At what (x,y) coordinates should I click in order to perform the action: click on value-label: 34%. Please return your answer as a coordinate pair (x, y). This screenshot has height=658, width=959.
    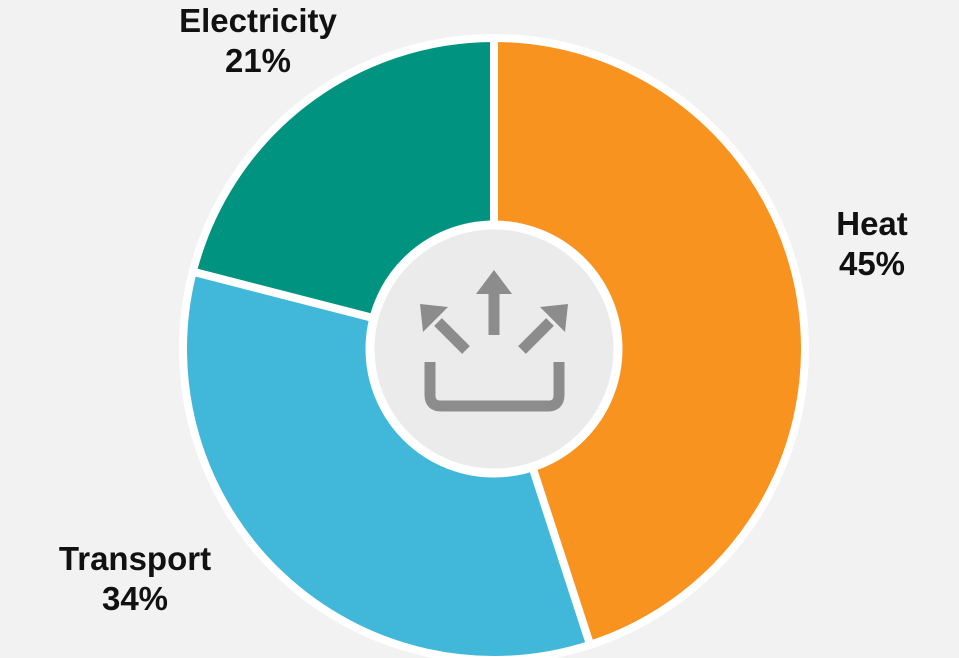
    Looking at the image, I should click on (135, 598).